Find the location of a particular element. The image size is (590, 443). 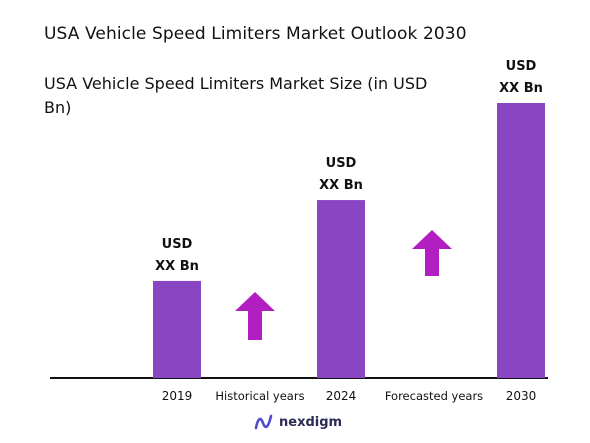

period-label: Forecasted years is located at coordinates (434, 396).